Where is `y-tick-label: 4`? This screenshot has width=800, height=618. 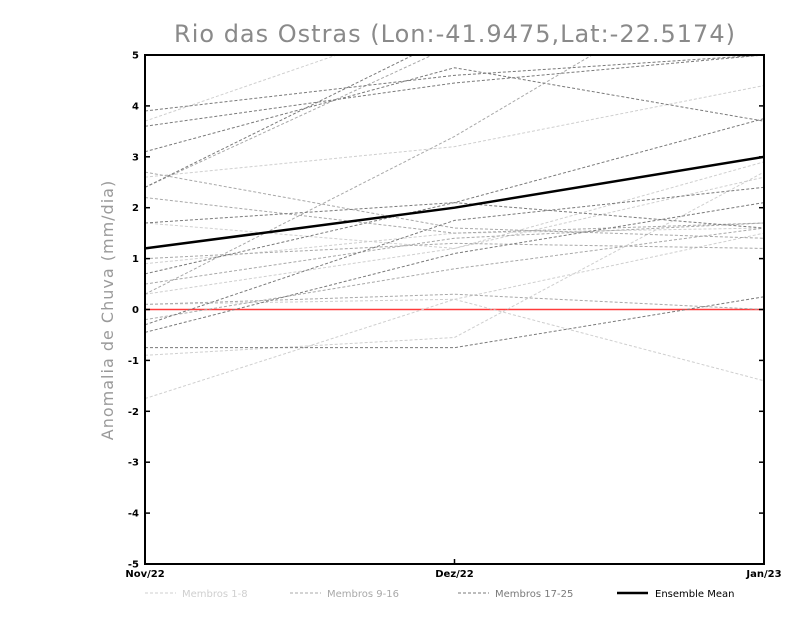 y-tick-label: 4 is located at coordinates (135, 106).